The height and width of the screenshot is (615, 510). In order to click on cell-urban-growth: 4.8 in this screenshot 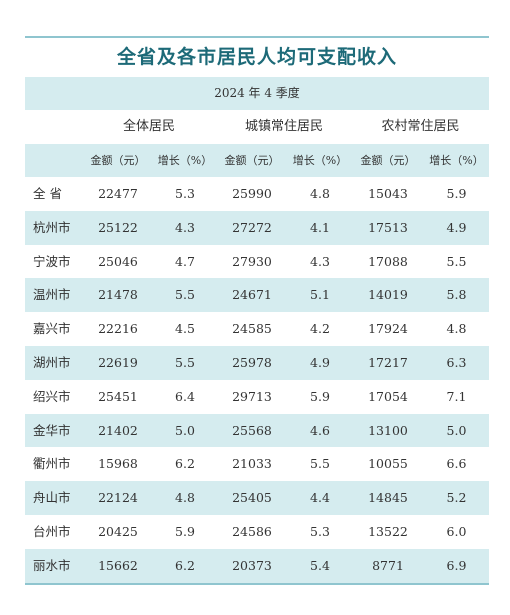, I will do `click(320, 193)`.